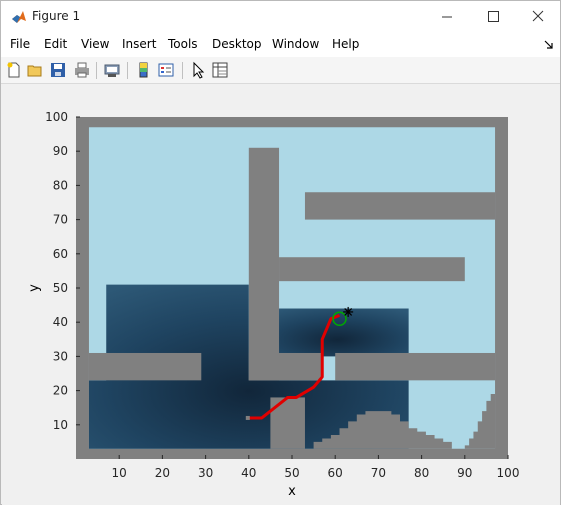 This screenshot has height=508, width=562. I want to click on planned-path, so click(293, 366).